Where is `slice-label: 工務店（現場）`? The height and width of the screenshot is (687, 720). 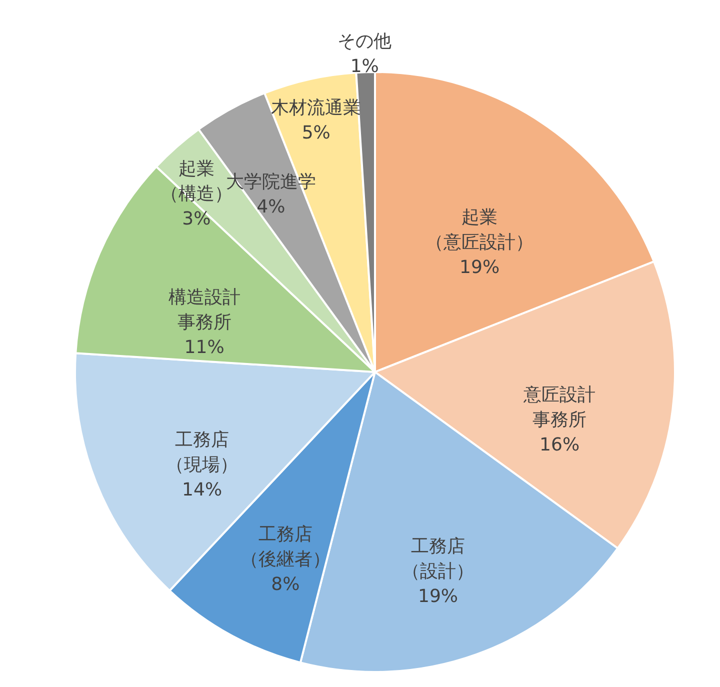
slice-label: 工務店（現場） is located at coordinates (202, 452).